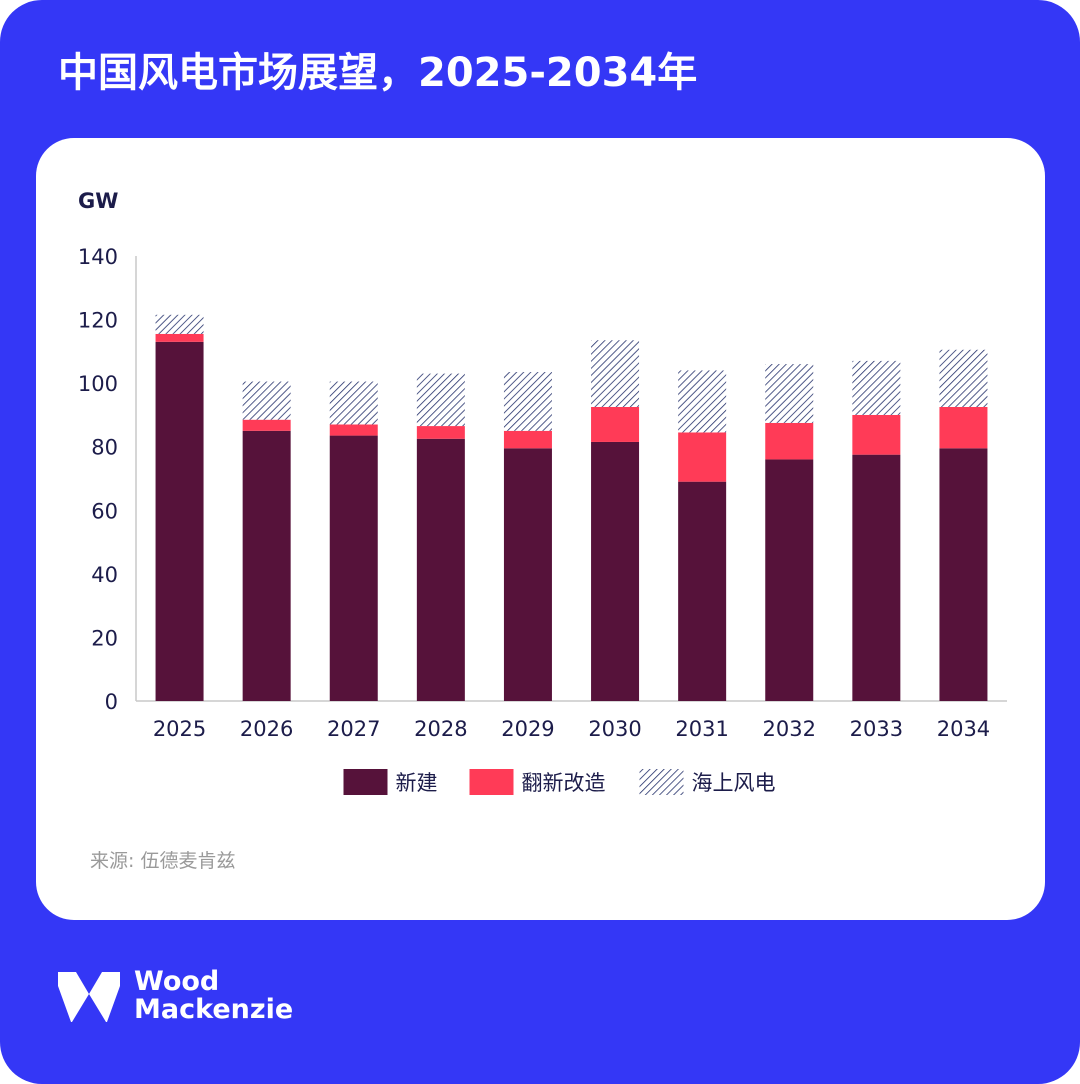 This screenshot has height=1084, width=1080. Describe the element at coordinates (564, 783) in the screenshot. I see `legend-label: 翻新改造` at that location.